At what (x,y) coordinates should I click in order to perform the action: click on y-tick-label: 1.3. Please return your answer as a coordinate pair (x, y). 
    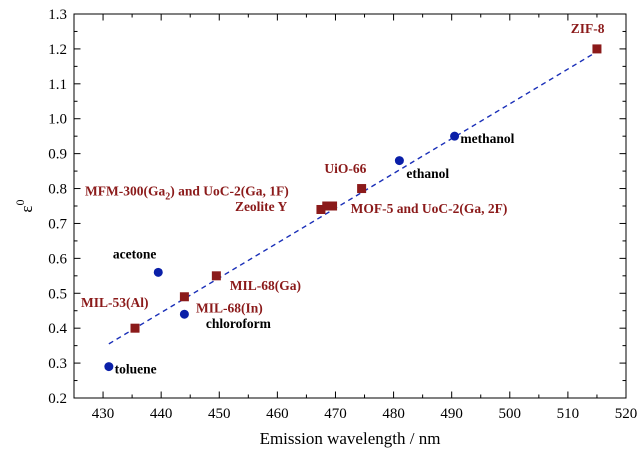
    Looking at the image, I should click on (57, 15).